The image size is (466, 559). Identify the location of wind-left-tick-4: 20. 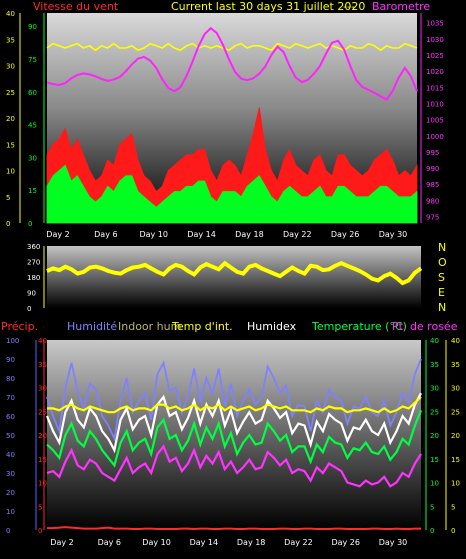
(10, 119).